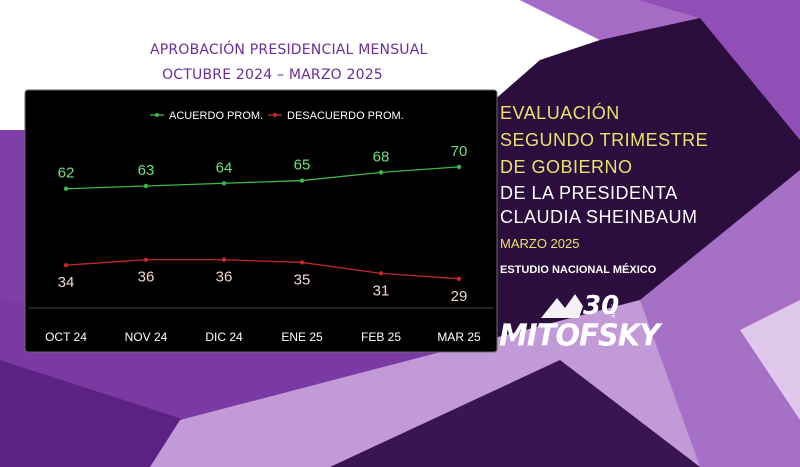 Image resolution: width=800 pixels, height=467 pixels. I want to click on x-tick-labels: OCT 24 NOV 24 DIC 24 ENE 25 FEB 25 MAR 25, so click(263, 337).